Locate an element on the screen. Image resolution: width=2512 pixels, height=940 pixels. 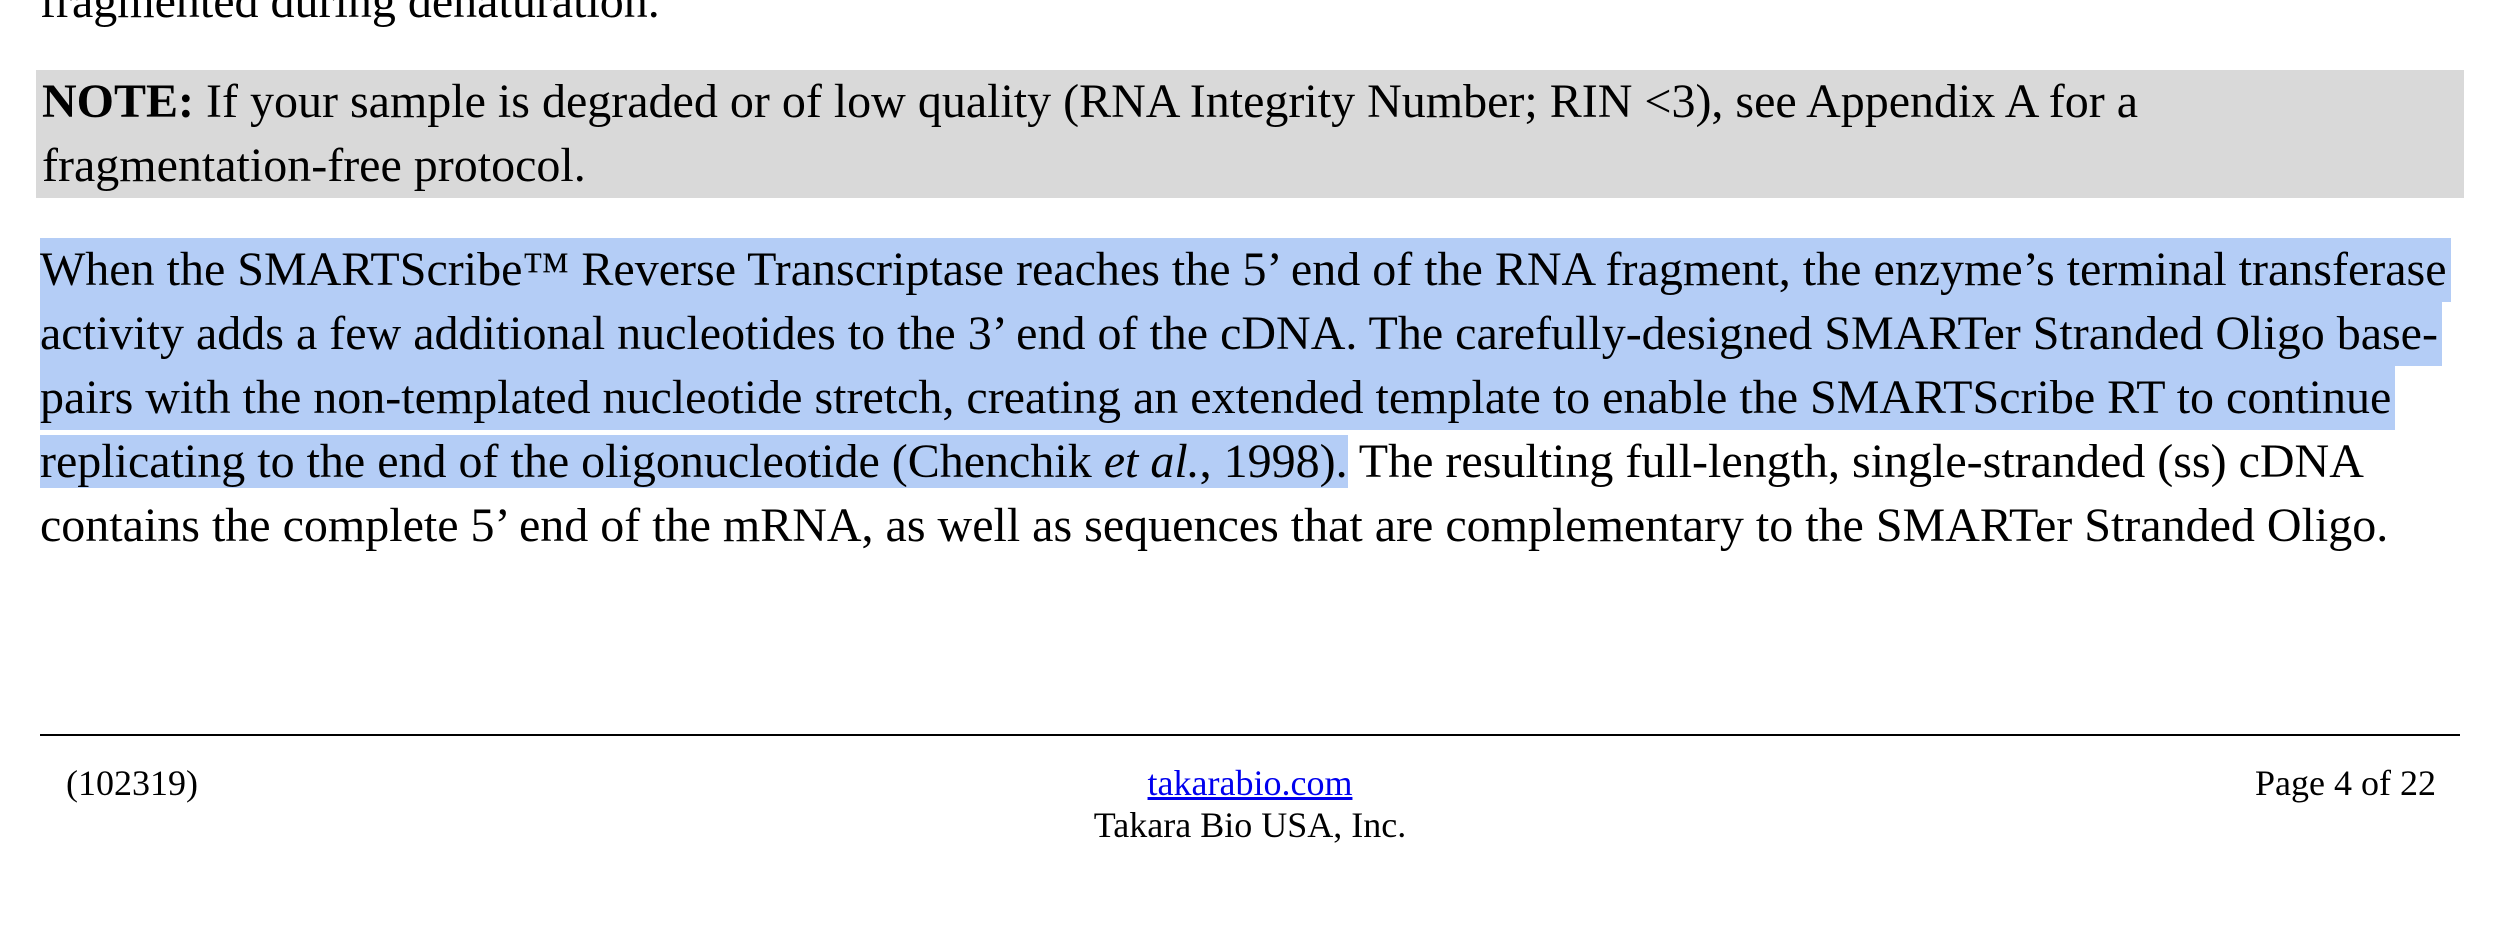
previous-paragraph-cut-line: fragmented during denaturation. is located at coordinates (350, 14).